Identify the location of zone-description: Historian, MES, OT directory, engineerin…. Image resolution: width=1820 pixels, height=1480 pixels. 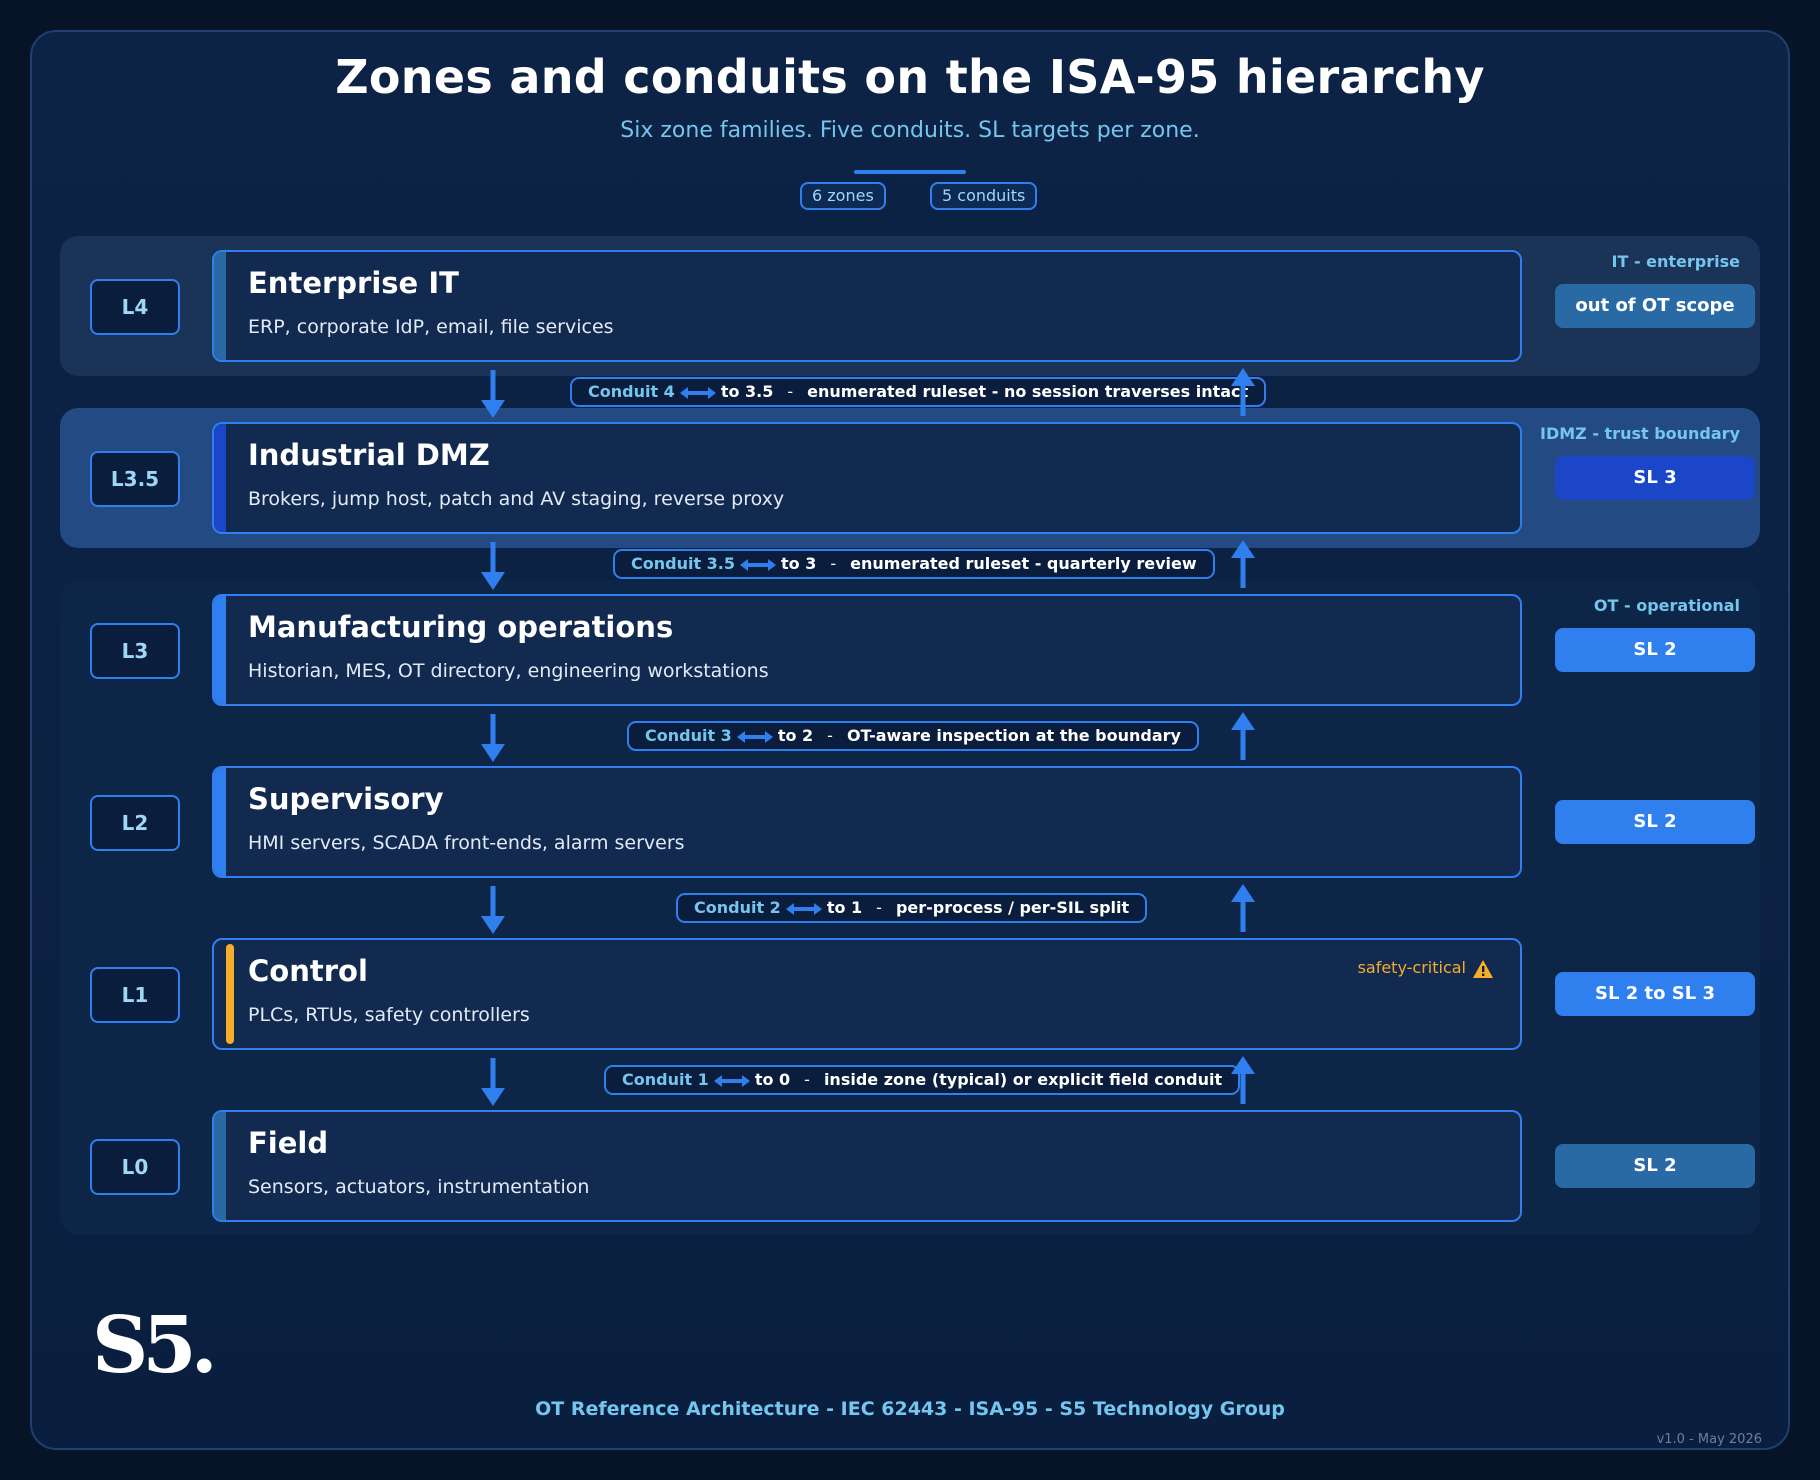
(508, 671).